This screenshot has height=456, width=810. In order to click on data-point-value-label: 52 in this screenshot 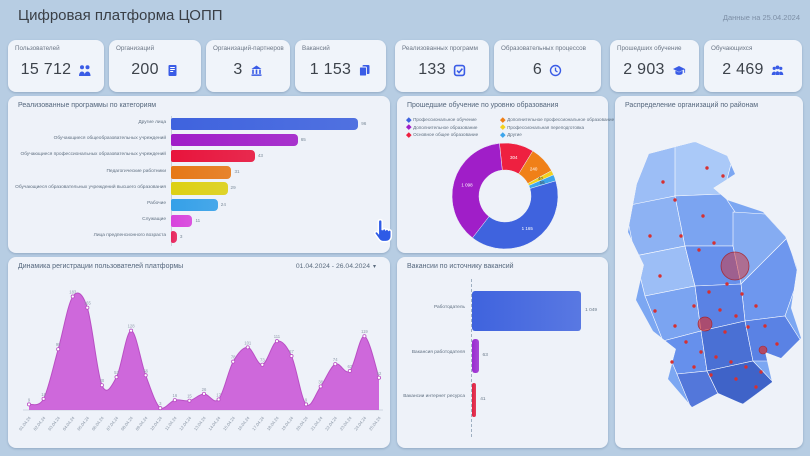, I will do `click(379, 373)`.